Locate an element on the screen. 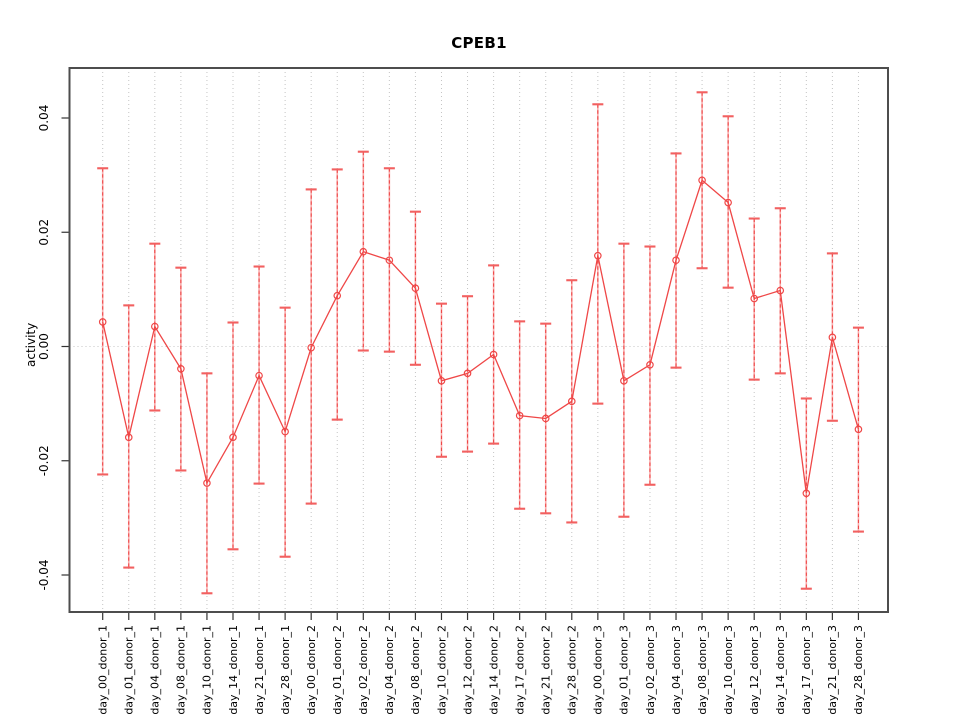 This screenshot has width=960, height=720. y-tick-label: 0.02 is located at coordinates (44, 232).